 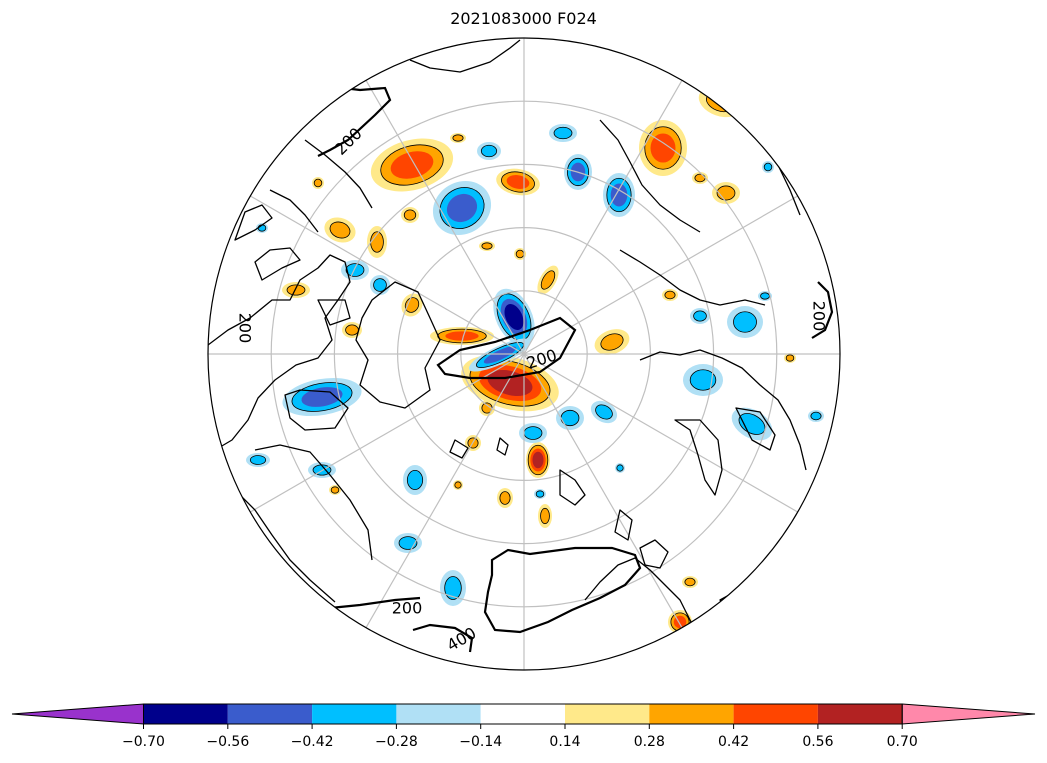 I want to click on colorbar-tick-label: 0.56, so click(x=817, y=742).